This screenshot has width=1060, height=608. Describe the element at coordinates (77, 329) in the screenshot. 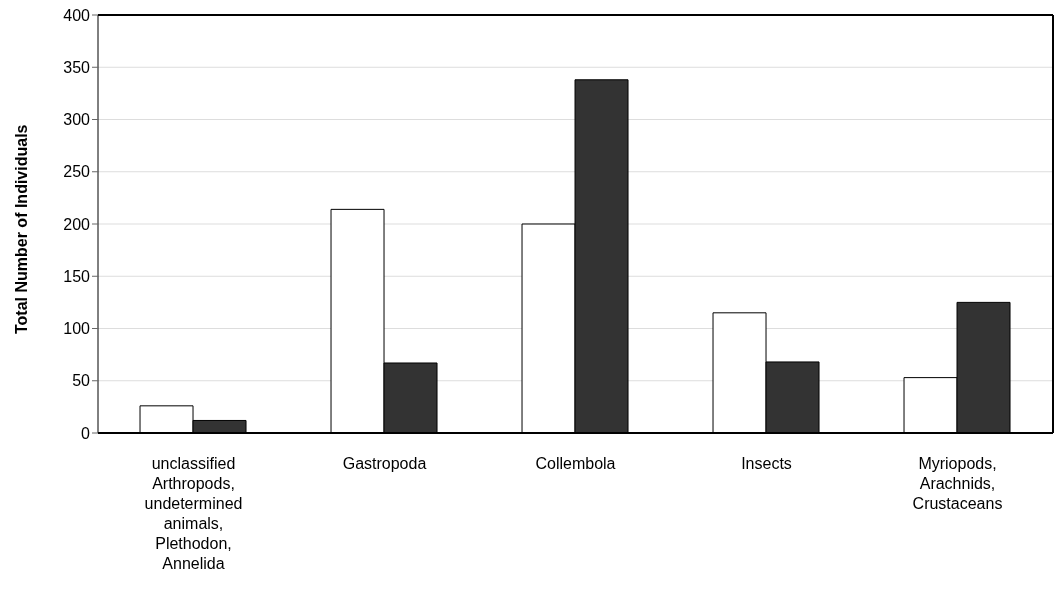

I see `y-tick-label: 100` at that location.